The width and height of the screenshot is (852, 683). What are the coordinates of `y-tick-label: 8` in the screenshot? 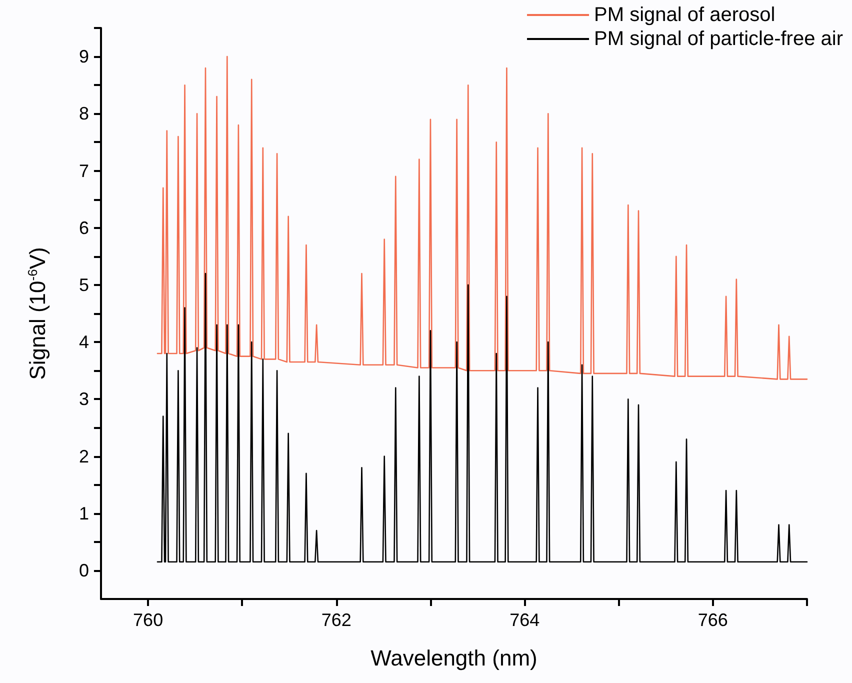 It's located at (83, 114).